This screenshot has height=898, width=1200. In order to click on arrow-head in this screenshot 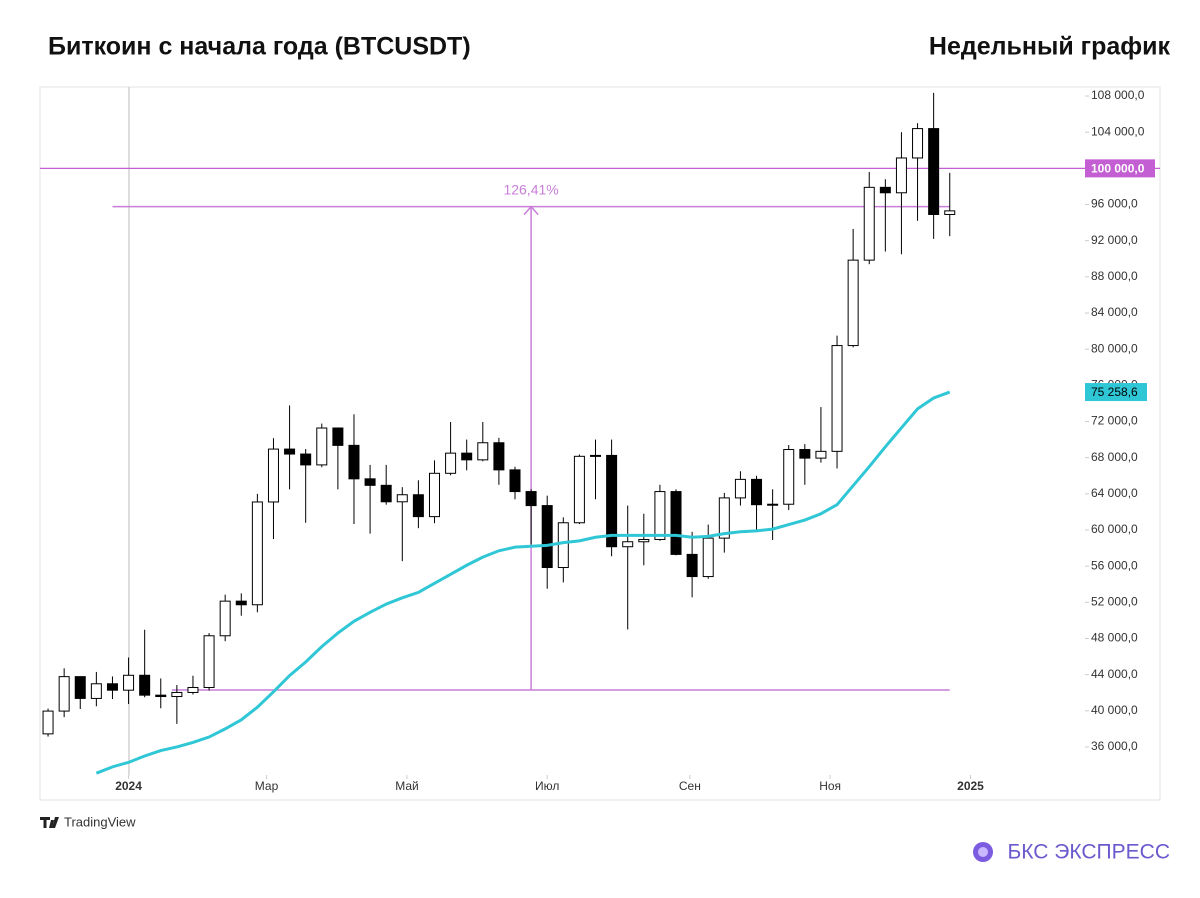, I will do `click(531, 210)`.